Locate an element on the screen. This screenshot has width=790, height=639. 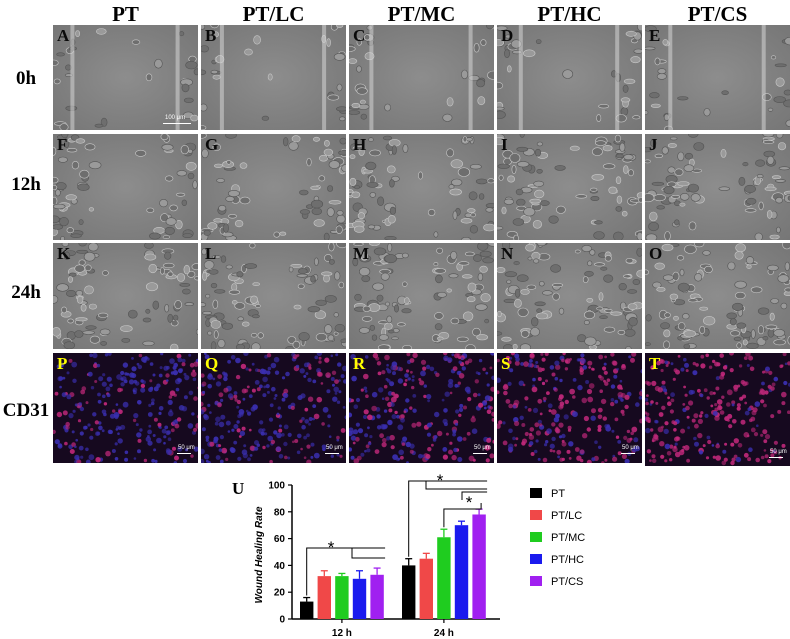
panel-letter: R is located at coordinates (359, 363).